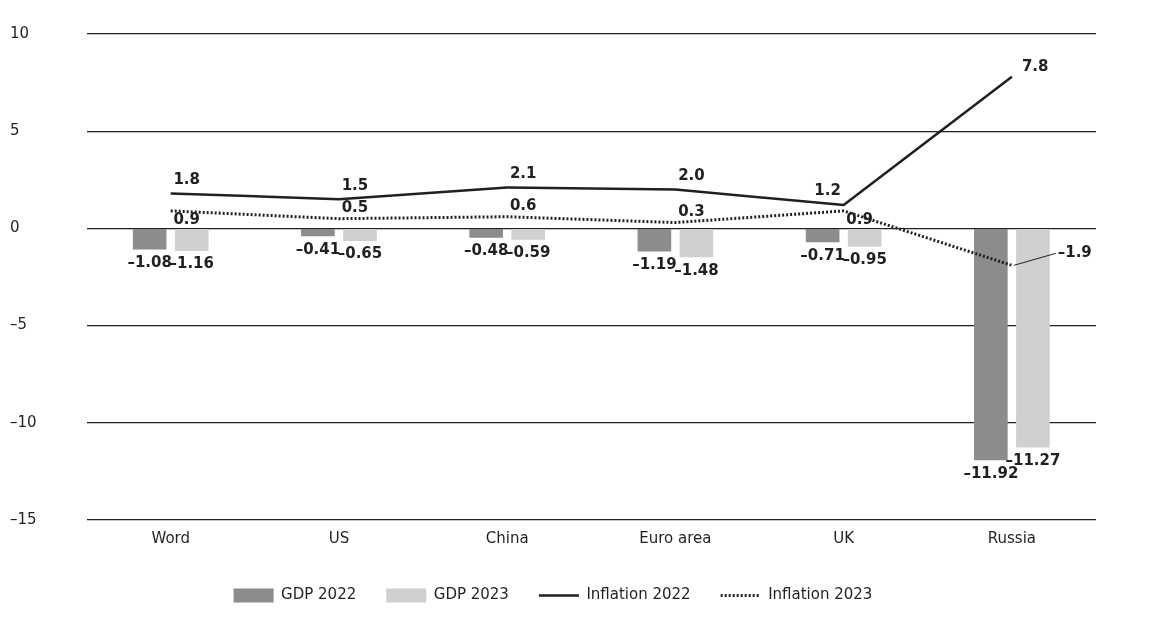 The width and height of the screenshot is (1156, 623). Describe the element at coordinates (15, 130) in the screenshot. I see `y-tick-label: 5` at that location.